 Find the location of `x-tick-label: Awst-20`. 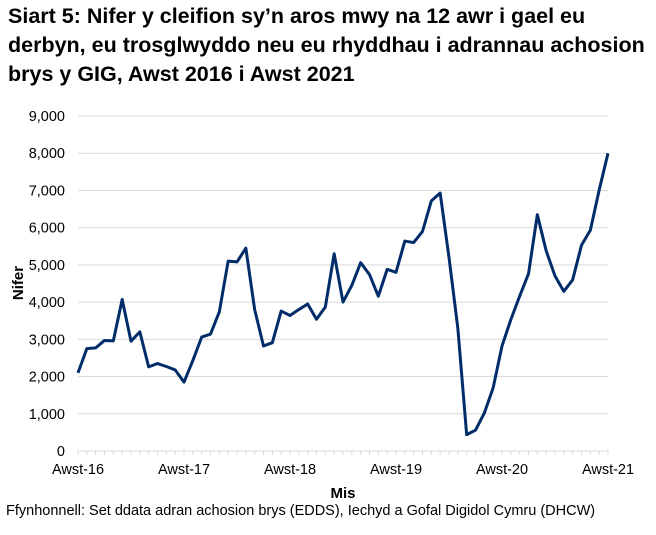

x-tick-label: Awst-20 is located at coordinates (502, 470).